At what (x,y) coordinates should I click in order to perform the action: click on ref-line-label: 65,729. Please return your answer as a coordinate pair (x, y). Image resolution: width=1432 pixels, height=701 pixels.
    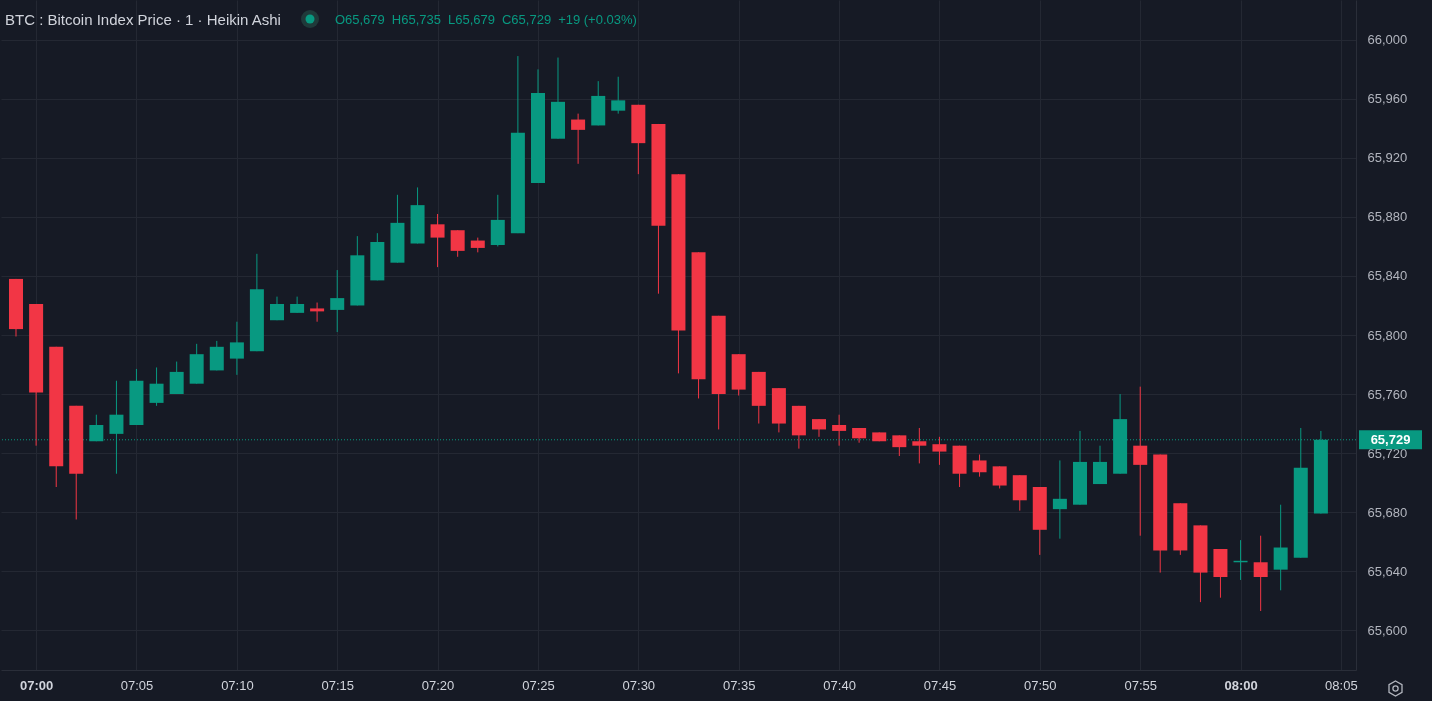
    Looking at the image, I should click on (1390, 439).